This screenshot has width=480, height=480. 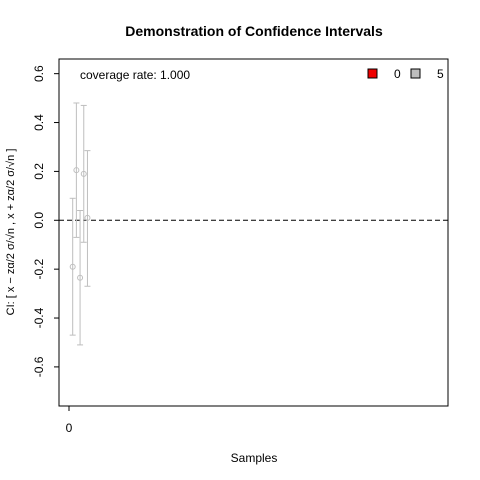 I want to click on x-tick-label: 0, so click(x=69, y=428).